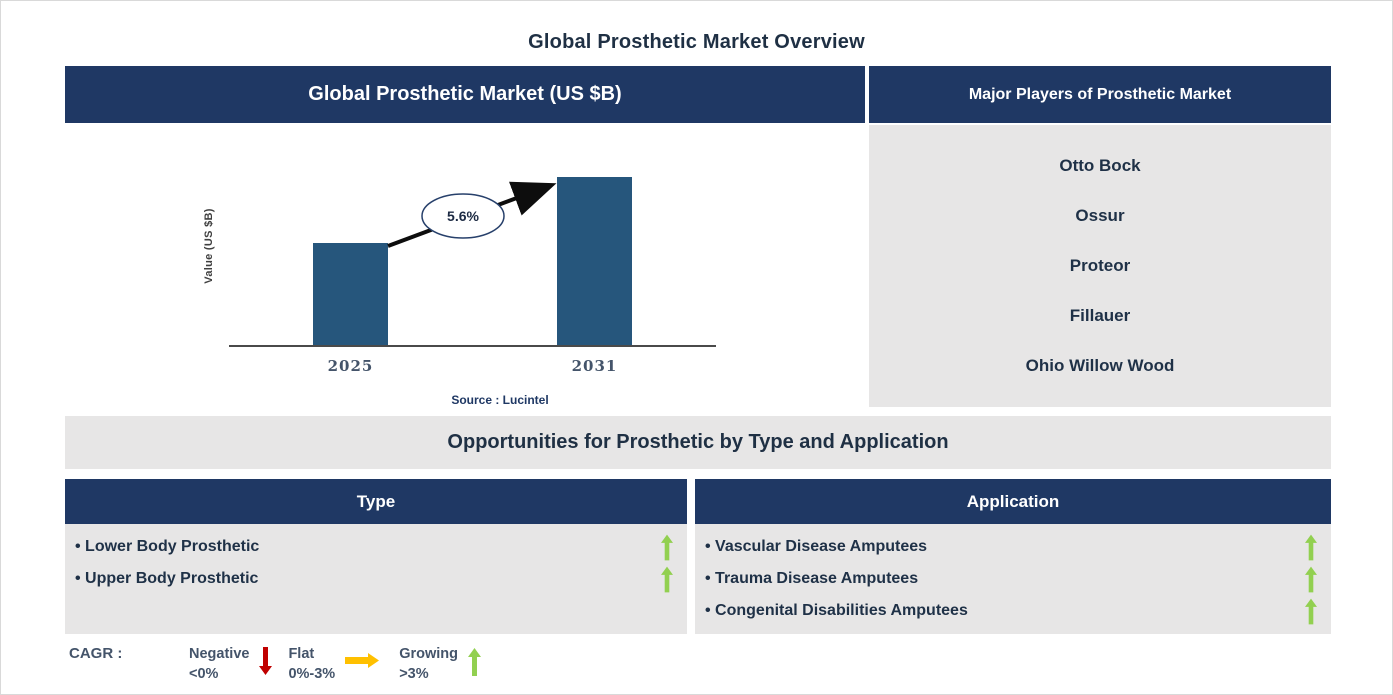  What do you see at coordinates (500, 400) in the screenshot?
I see `source-note: Source : Lucintel` at bounding box center [500, 400].